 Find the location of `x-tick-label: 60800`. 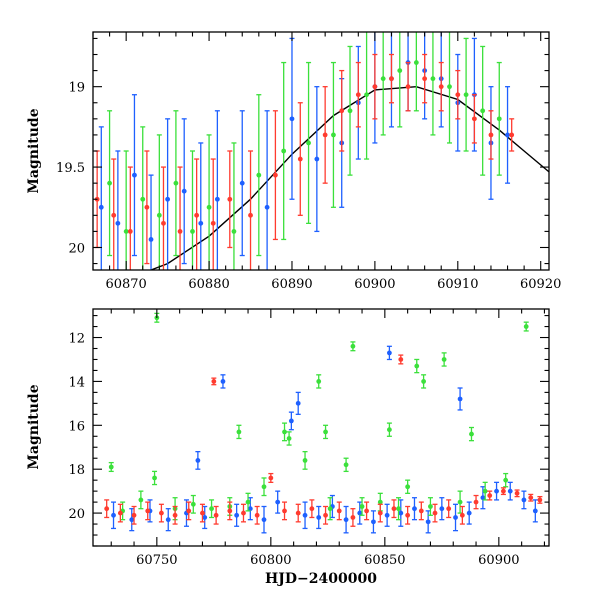

x-tick-label: 60800 is located at coordinates (270, 560).